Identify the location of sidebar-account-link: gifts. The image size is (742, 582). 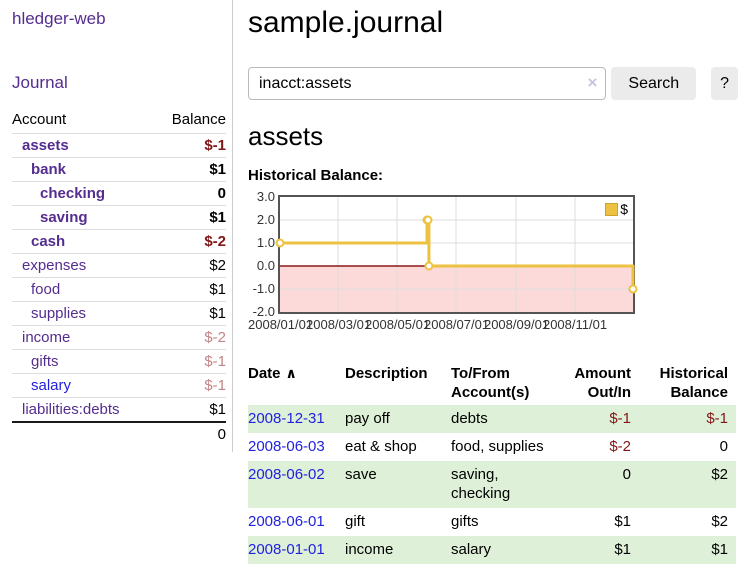
(45, 361).